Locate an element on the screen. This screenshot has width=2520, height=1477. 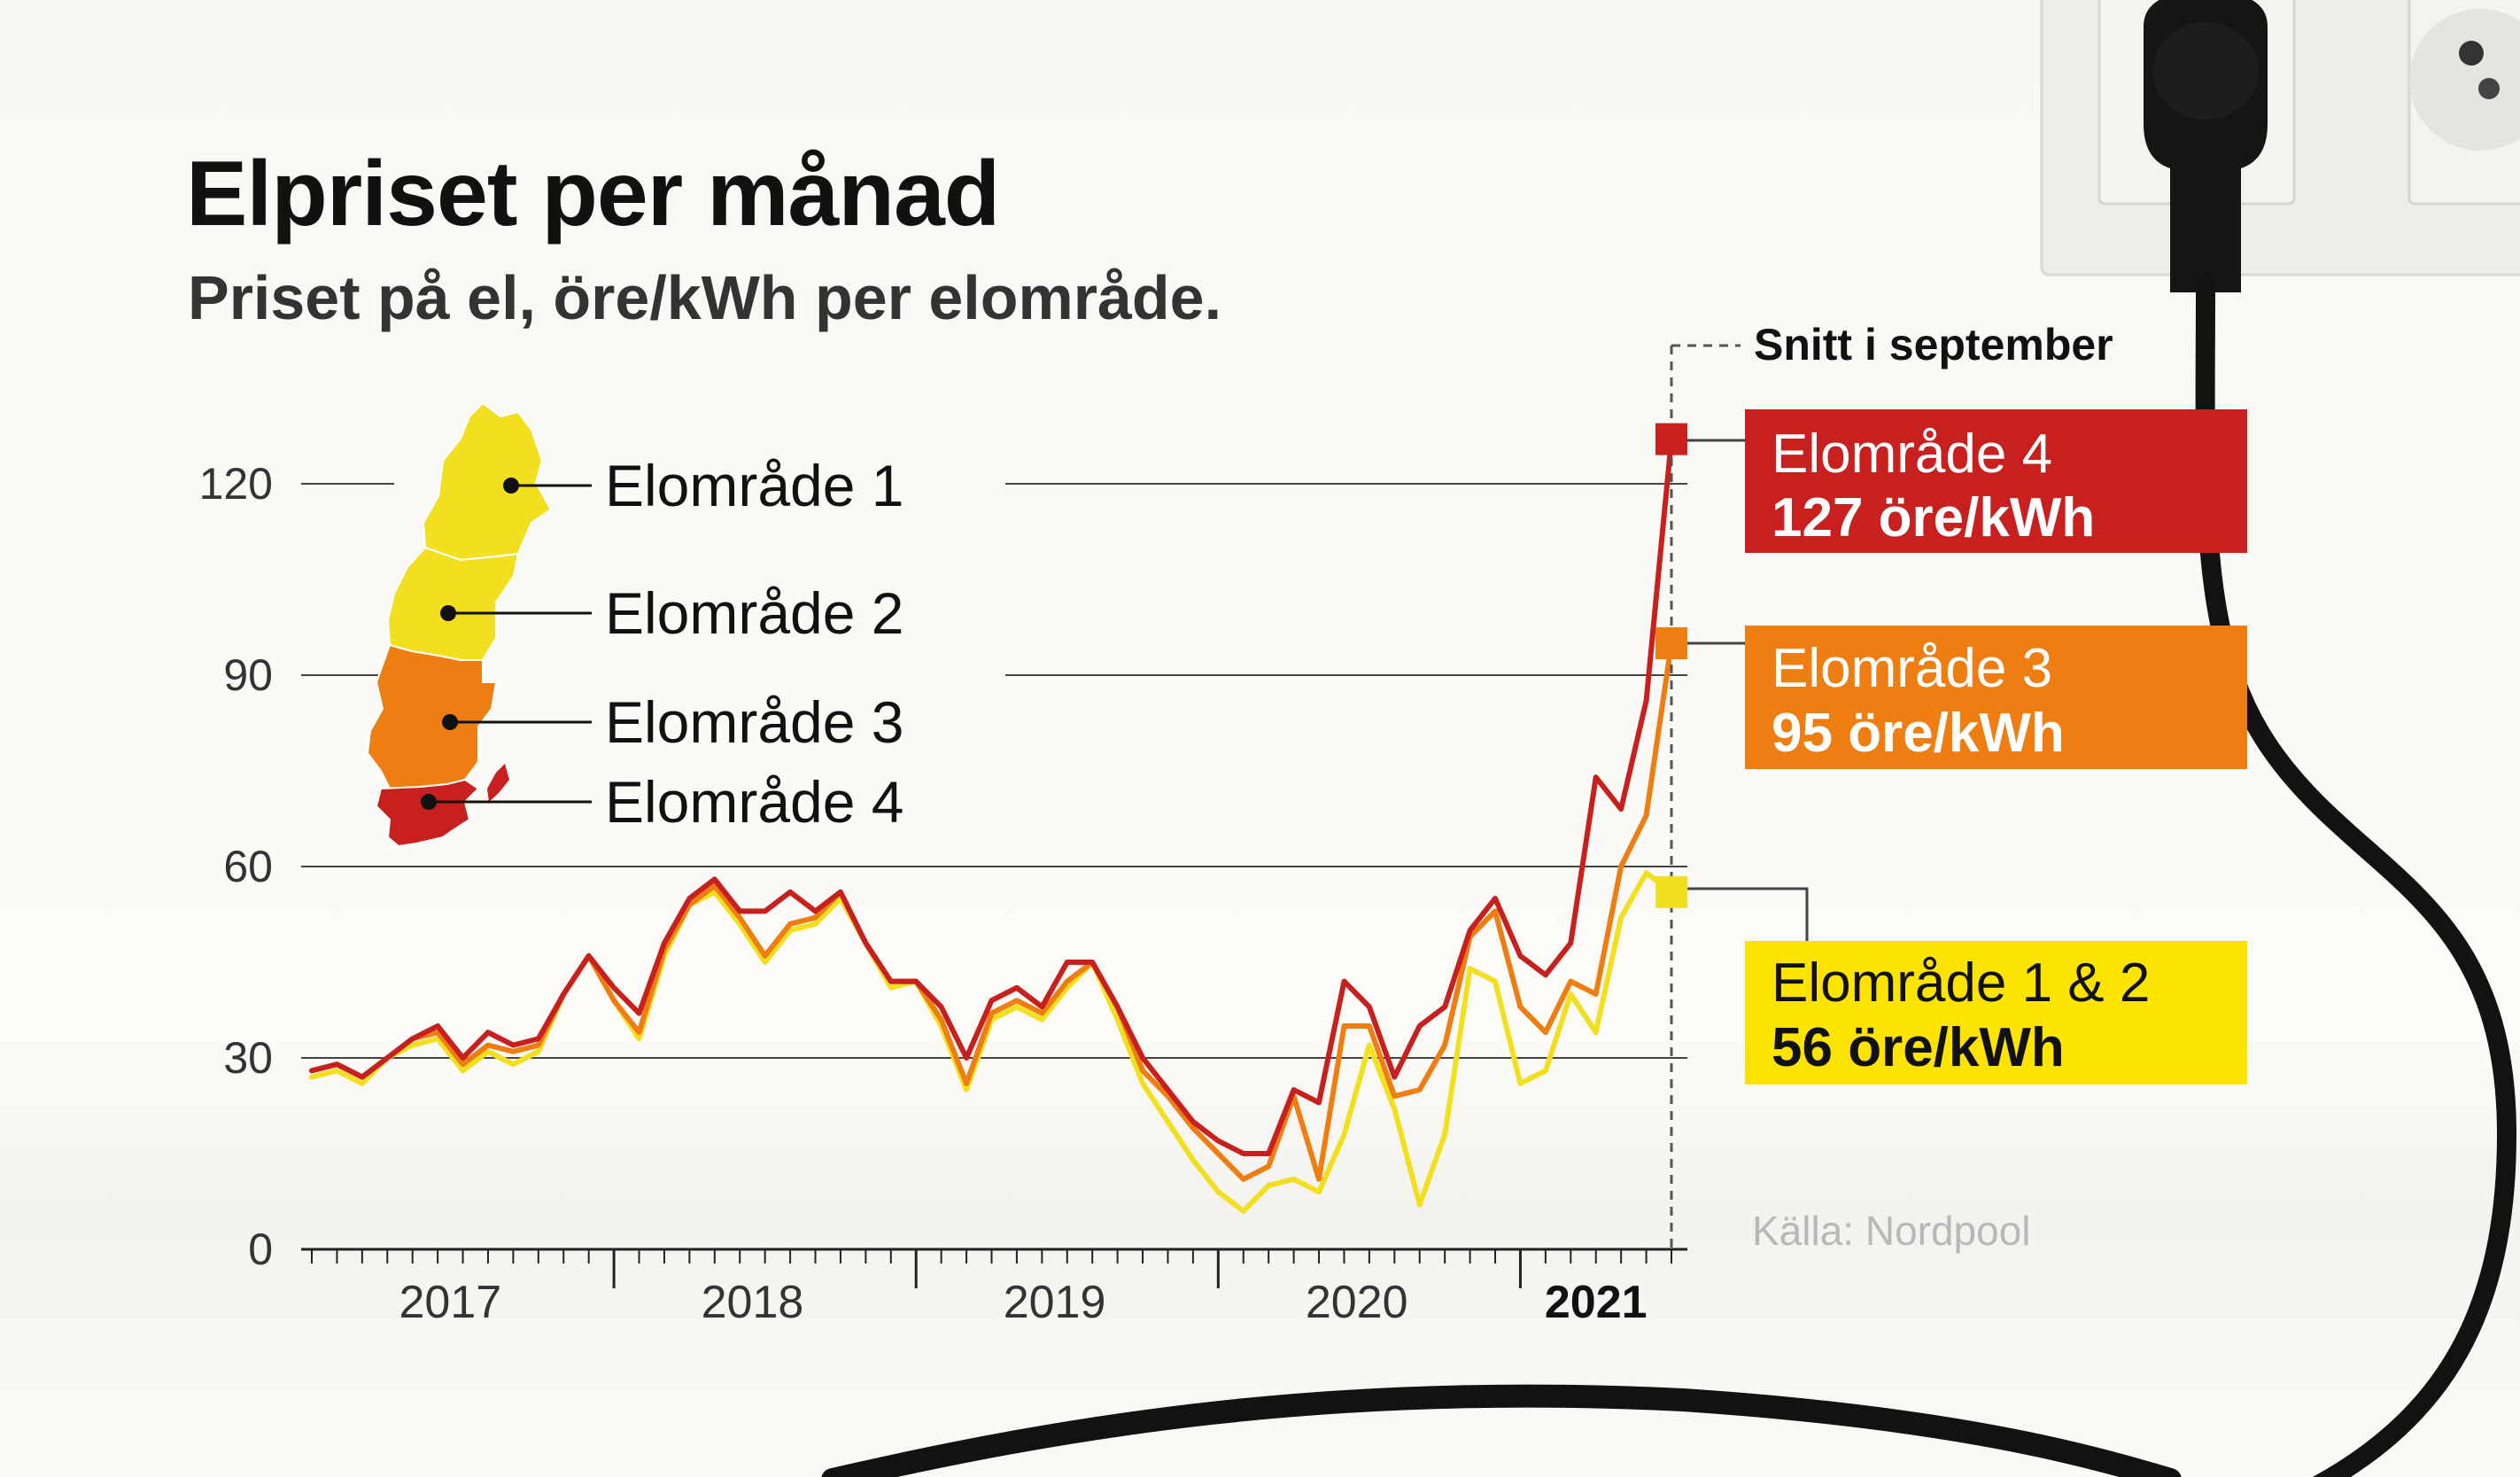
x-axis: 2017 2018 2019 2020 2021 is located at coordinates (994, 1288).